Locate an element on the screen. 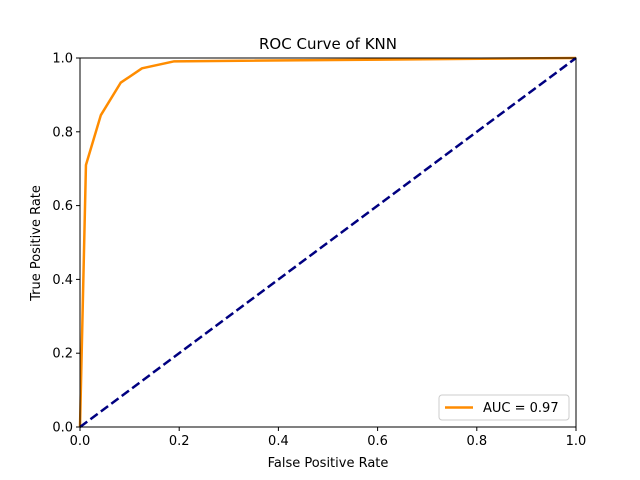 The image size is (640, 480). x-tick-label: 0.8 is located at coordinates (476, 441).